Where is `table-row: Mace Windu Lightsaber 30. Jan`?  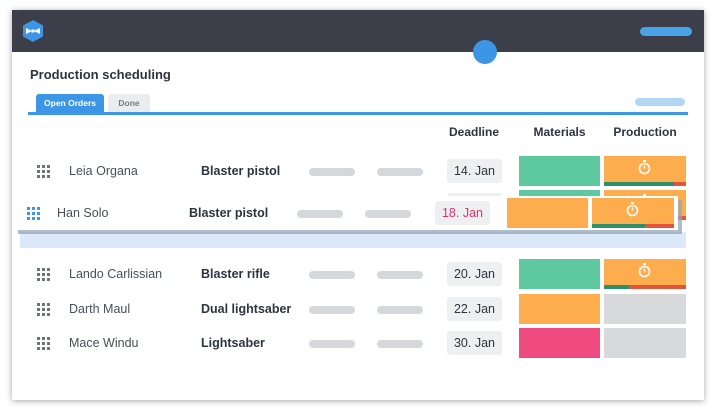 table-row: Mace Windu Lightsaber 30. Jan is located at coordinates (358, 344).